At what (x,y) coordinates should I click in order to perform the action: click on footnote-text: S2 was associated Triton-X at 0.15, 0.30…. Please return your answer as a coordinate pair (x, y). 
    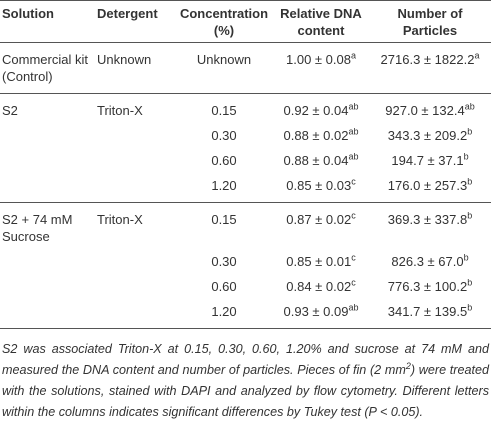
    Looking at the image, I should click on (245, 359).